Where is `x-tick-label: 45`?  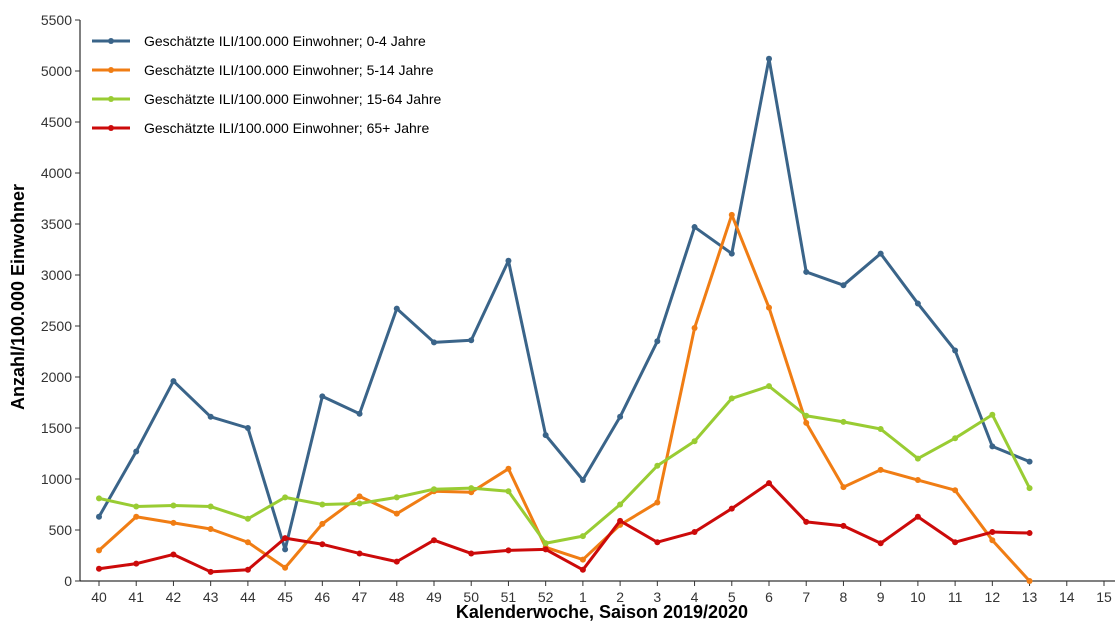
x-tick-label: 45 is located at coordinates (285, 597).